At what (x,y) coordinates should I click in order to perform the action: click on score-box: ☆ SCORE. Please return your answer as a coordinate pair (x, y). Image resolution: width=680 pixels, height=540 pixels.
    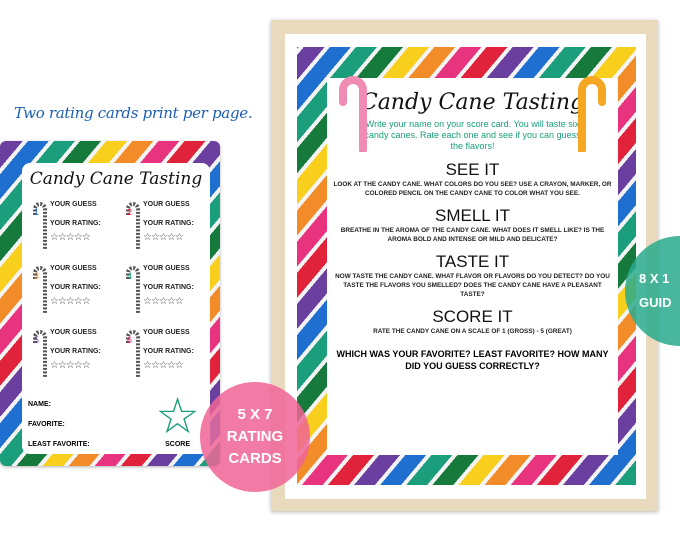
    Looking at the image, I should click on (177, 419).